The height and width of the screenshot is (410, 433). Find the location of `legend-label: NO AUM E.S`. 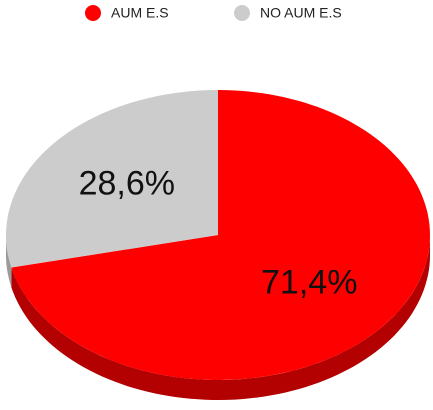

legend-label: NO AUM E.S is located at coordinates (301, 13).